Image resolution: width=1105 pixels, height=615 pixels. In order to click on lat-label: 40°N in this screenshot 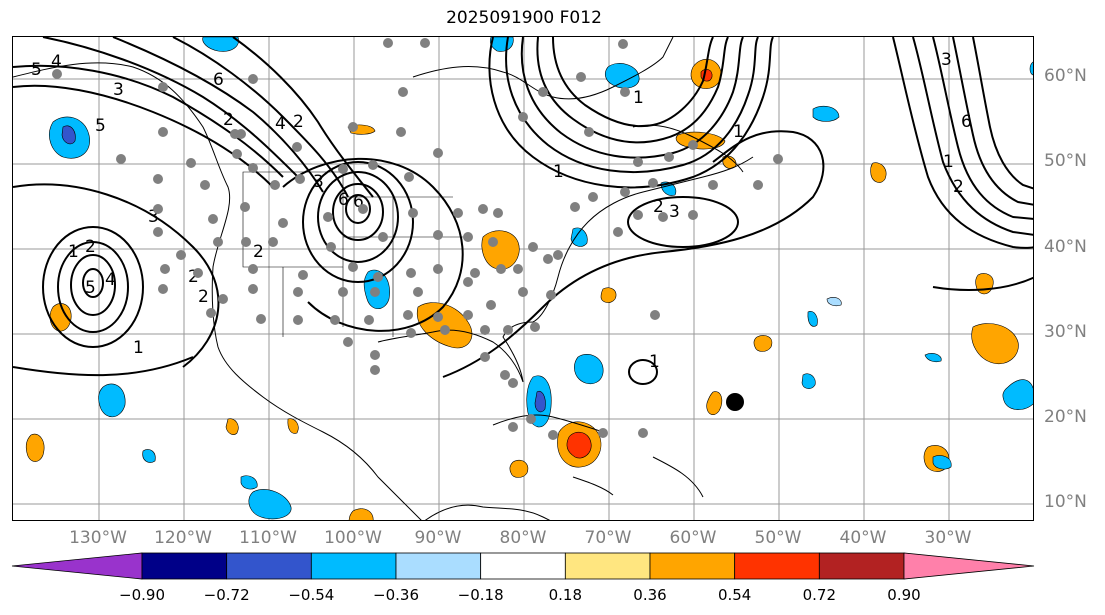, I will do `click(1065, 247)`.